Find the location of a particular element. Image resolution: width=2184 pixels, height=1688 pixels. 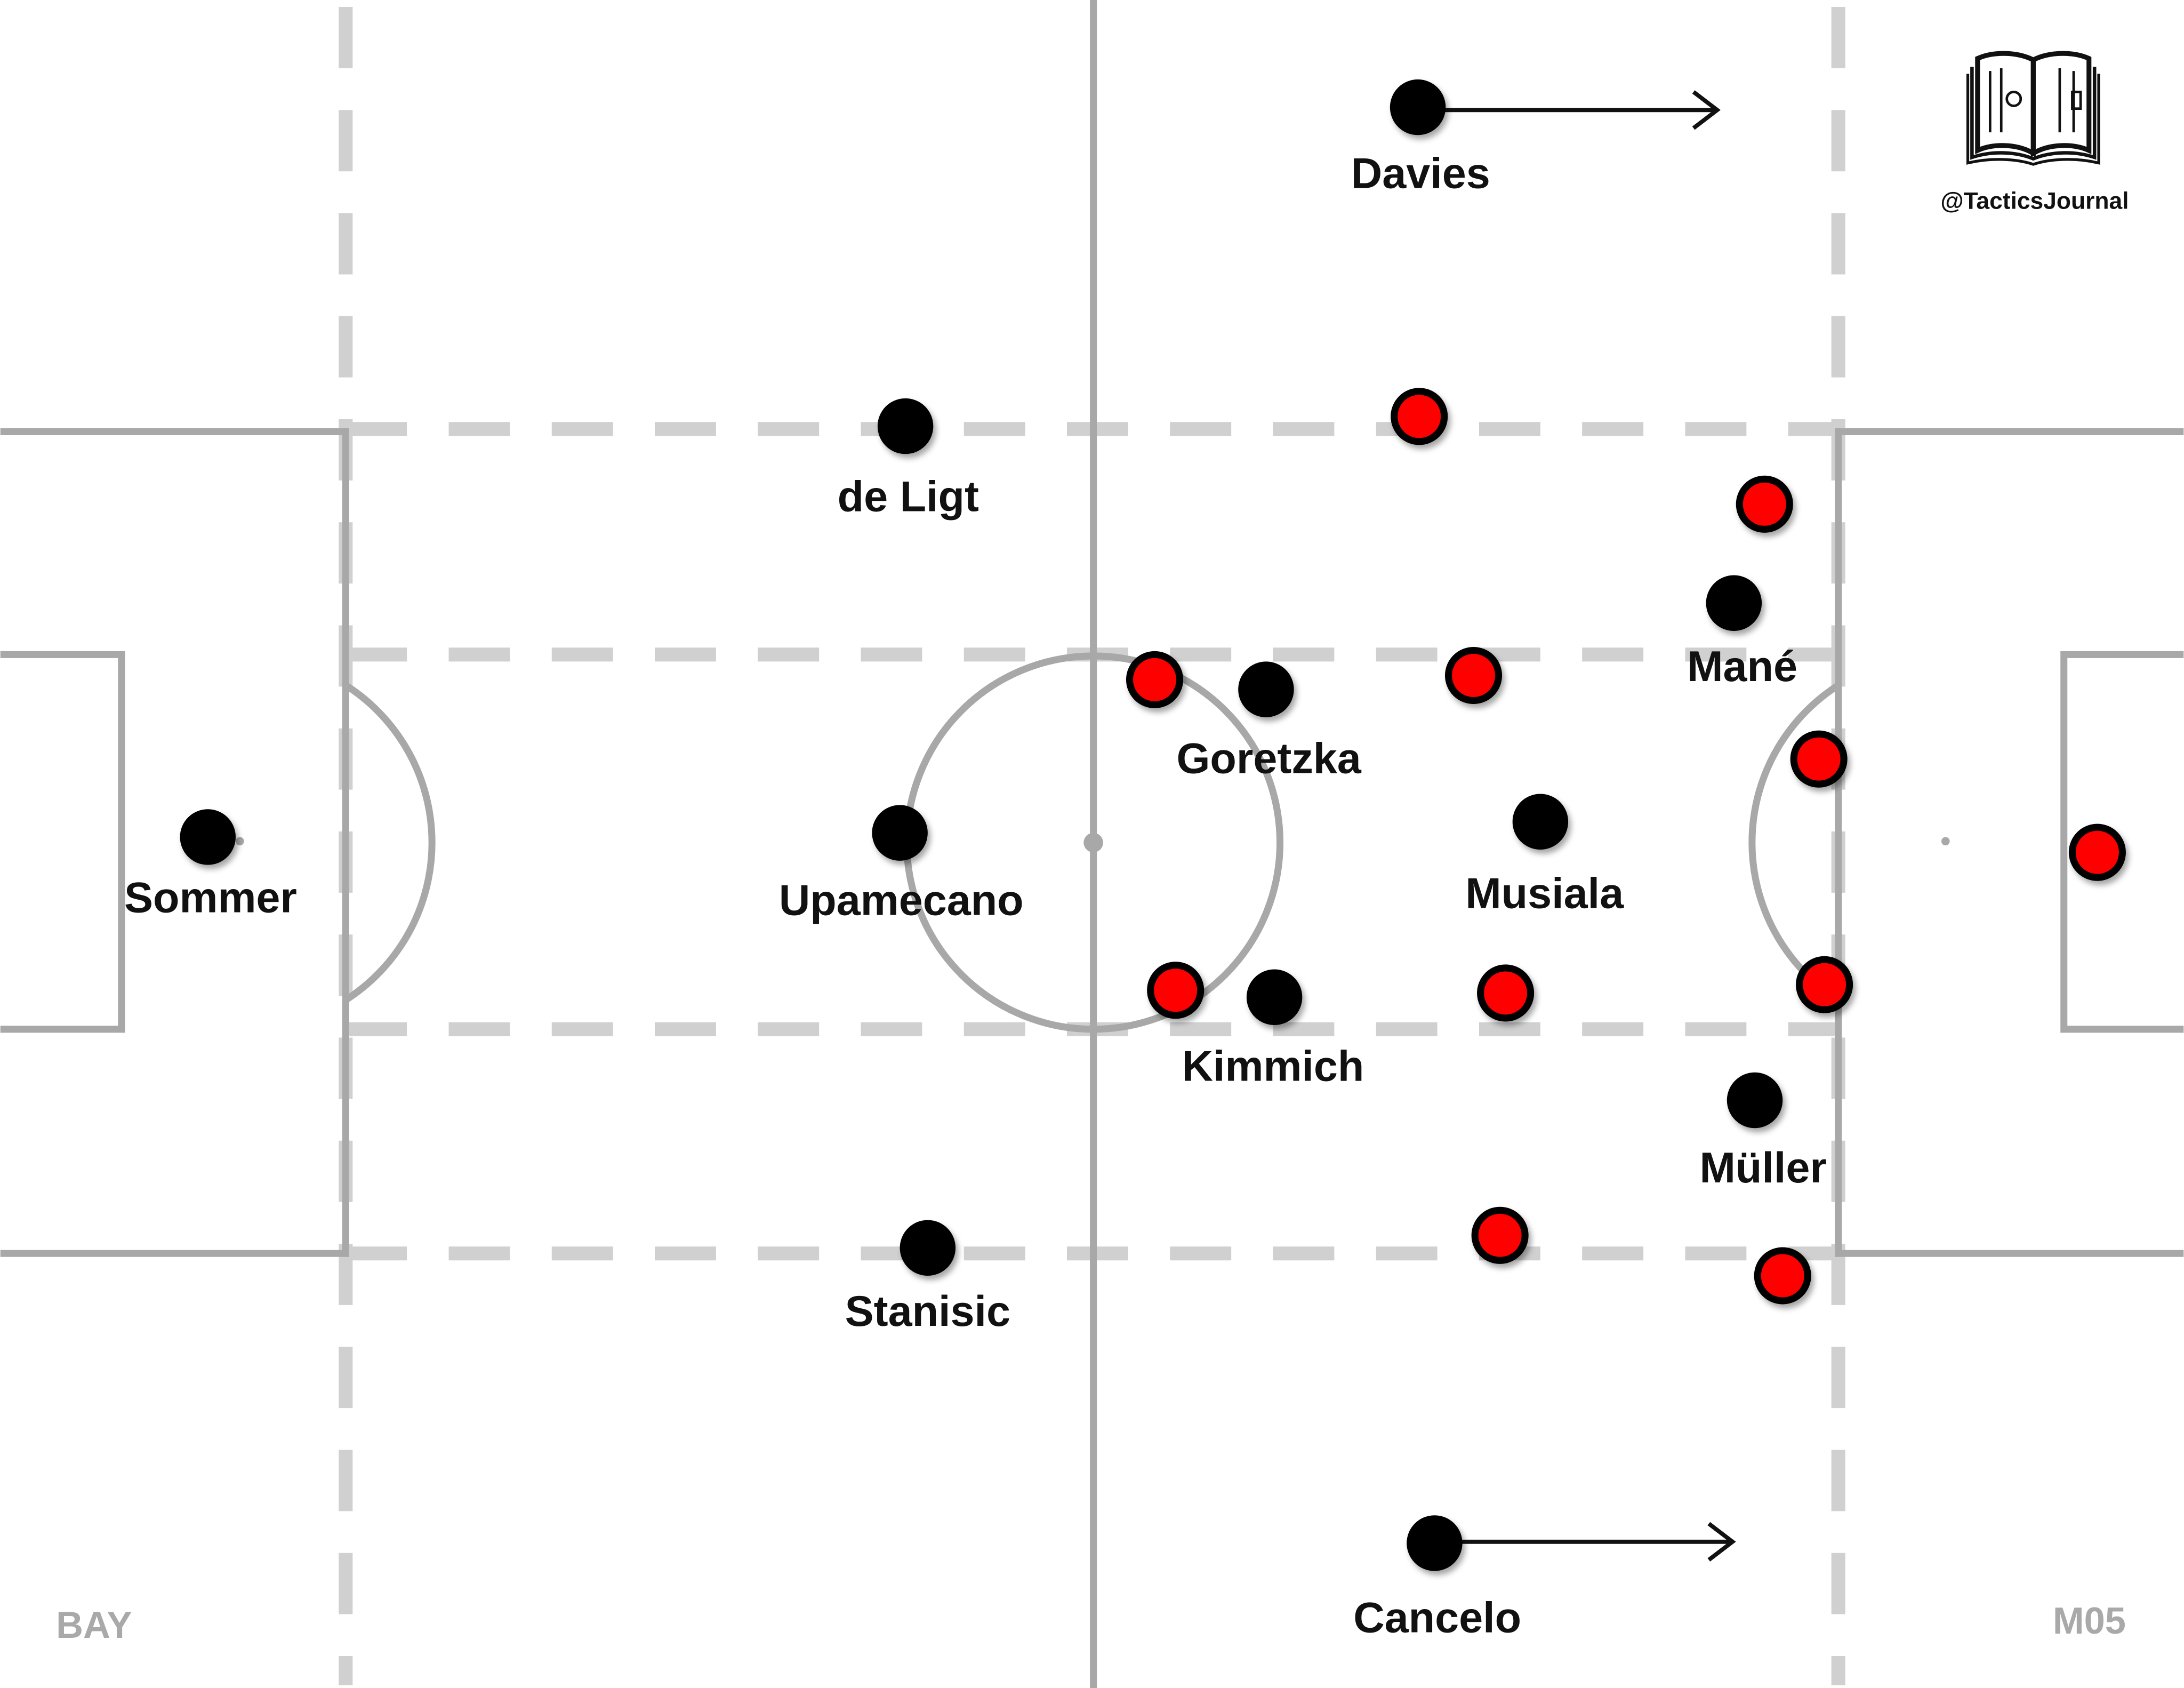

player-cancelo: Cancelo is located at coordinates (1437, 1578).